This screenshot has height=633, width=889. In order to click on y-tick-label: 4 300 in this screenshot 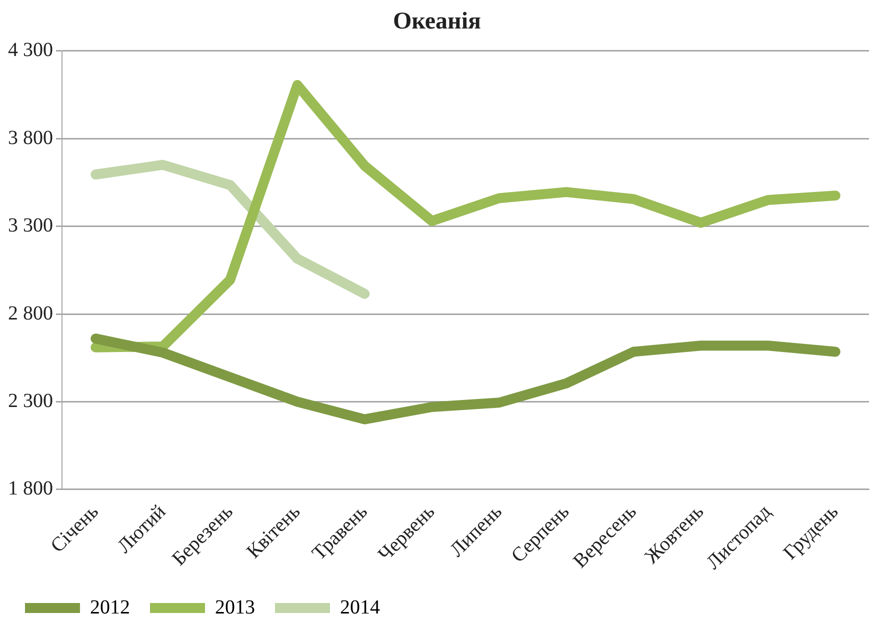, I will do `click(30, 50)`.